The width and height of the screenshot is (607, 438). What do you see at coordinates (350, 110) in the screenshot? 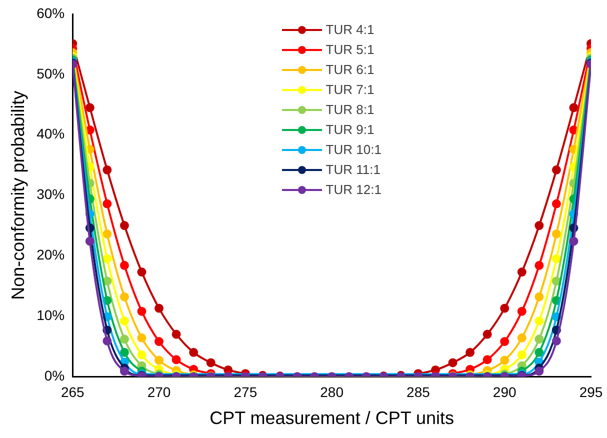
I see `legend-label: TUR 8:1` at bounding box center [350, 110].